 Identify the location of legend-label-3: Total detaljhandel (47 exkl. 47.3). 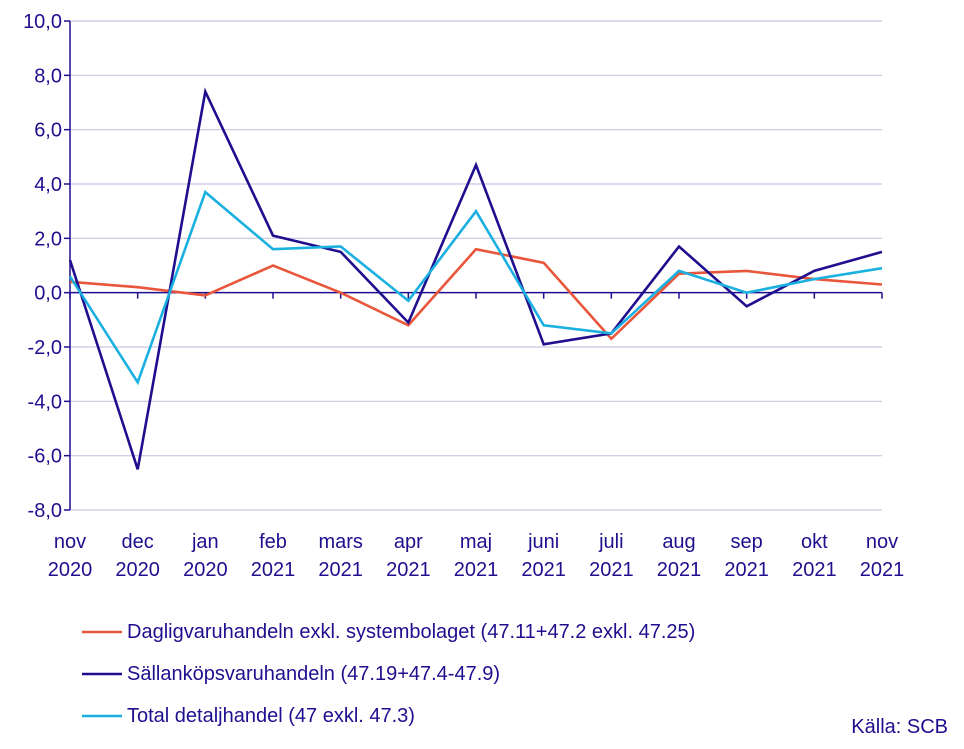
(271, 716).